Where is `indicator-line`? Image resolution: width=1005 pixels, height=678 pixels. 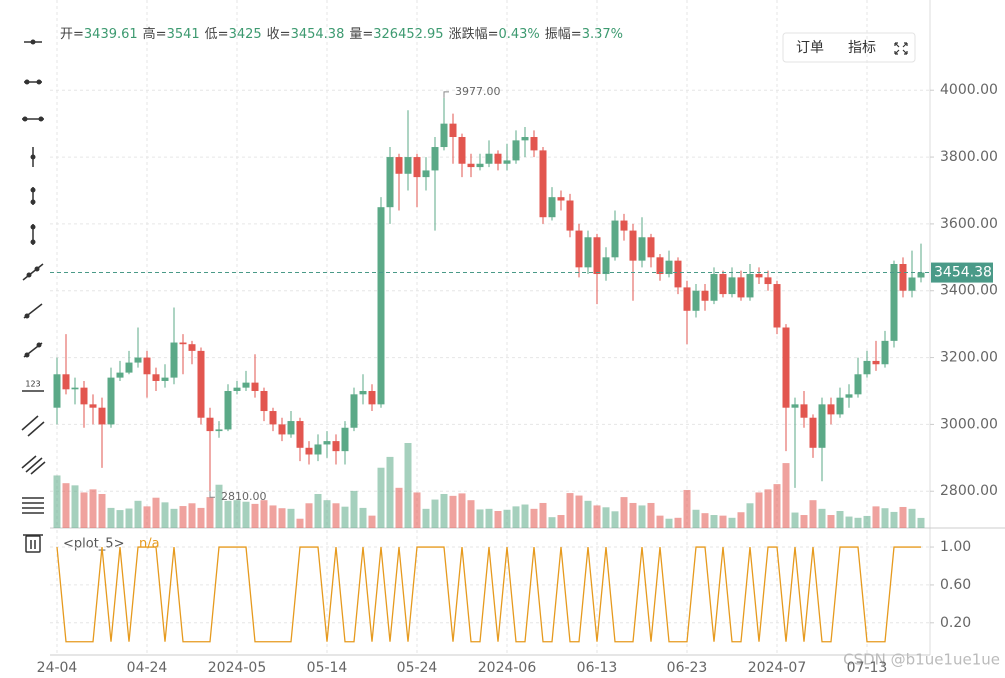
indicator-line is located at coordinates (488, 594).